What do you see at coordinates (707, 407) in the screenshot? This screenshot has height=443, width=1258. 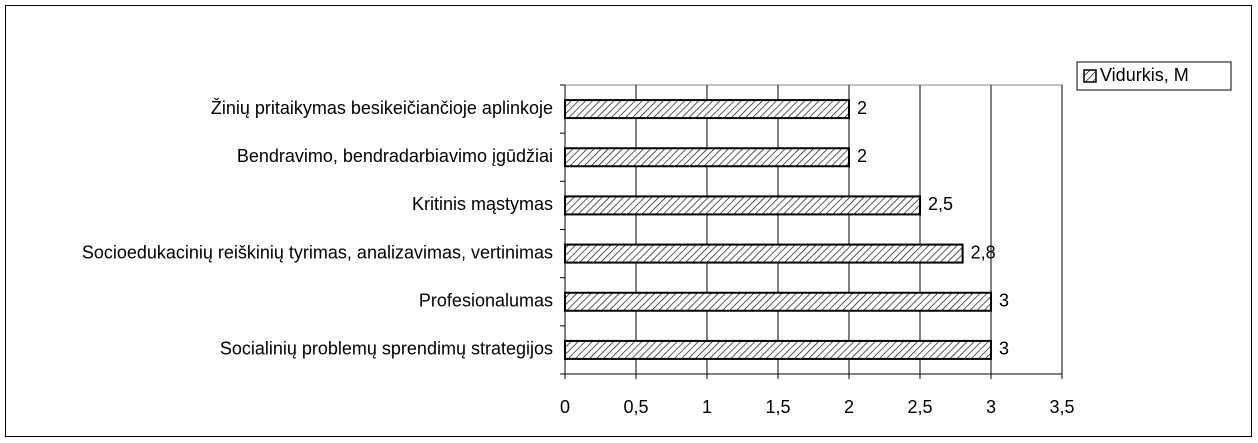 I see `x-tick-label: 1` at bounding box center [707, 407].